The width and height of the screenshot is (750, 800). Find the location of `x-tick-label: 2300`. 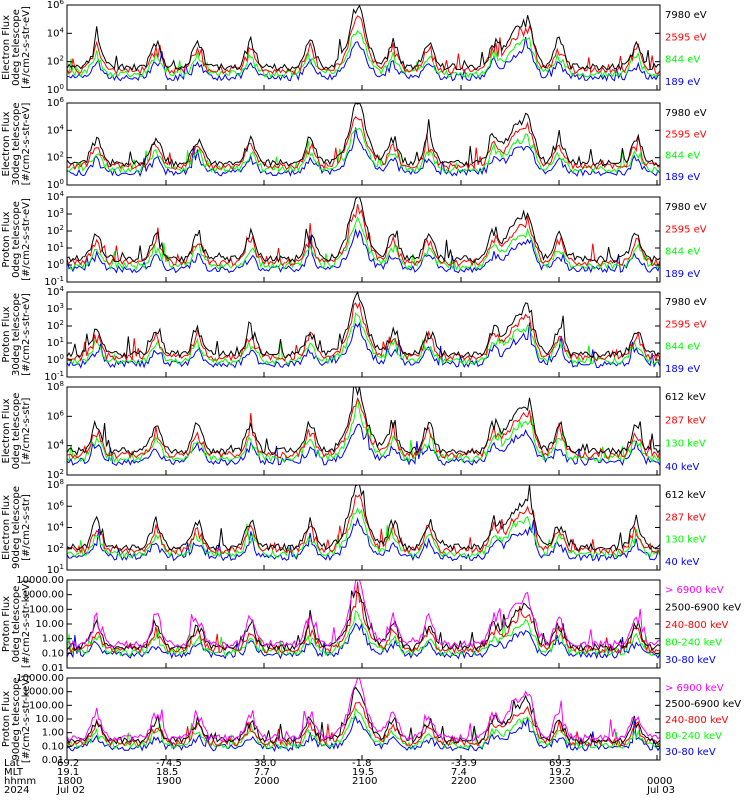

x-tick-label: 2300 is located at coordinates (561, 781).